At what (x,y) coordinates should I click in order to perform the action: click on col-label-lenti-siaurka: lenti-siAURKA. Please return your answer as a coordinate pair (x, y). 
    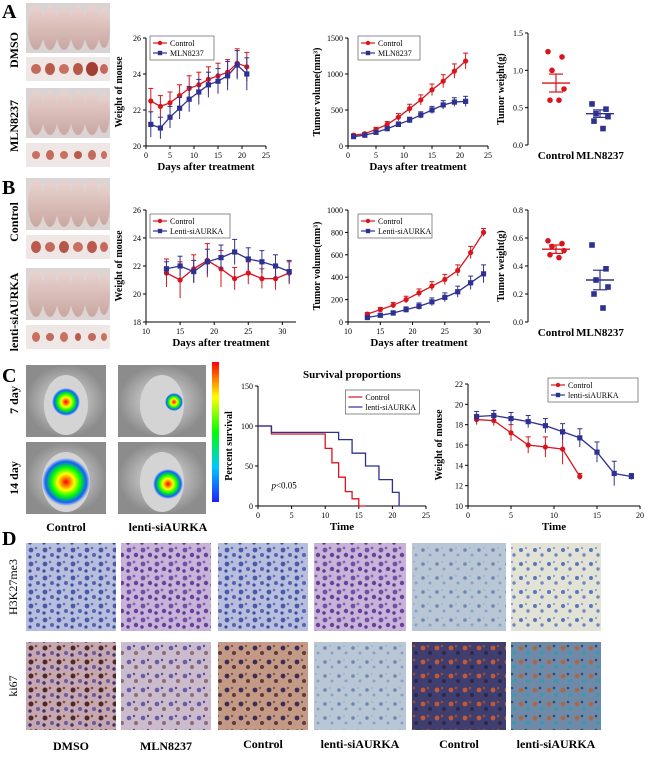
    Looking at the image, I should click on (168, 527).